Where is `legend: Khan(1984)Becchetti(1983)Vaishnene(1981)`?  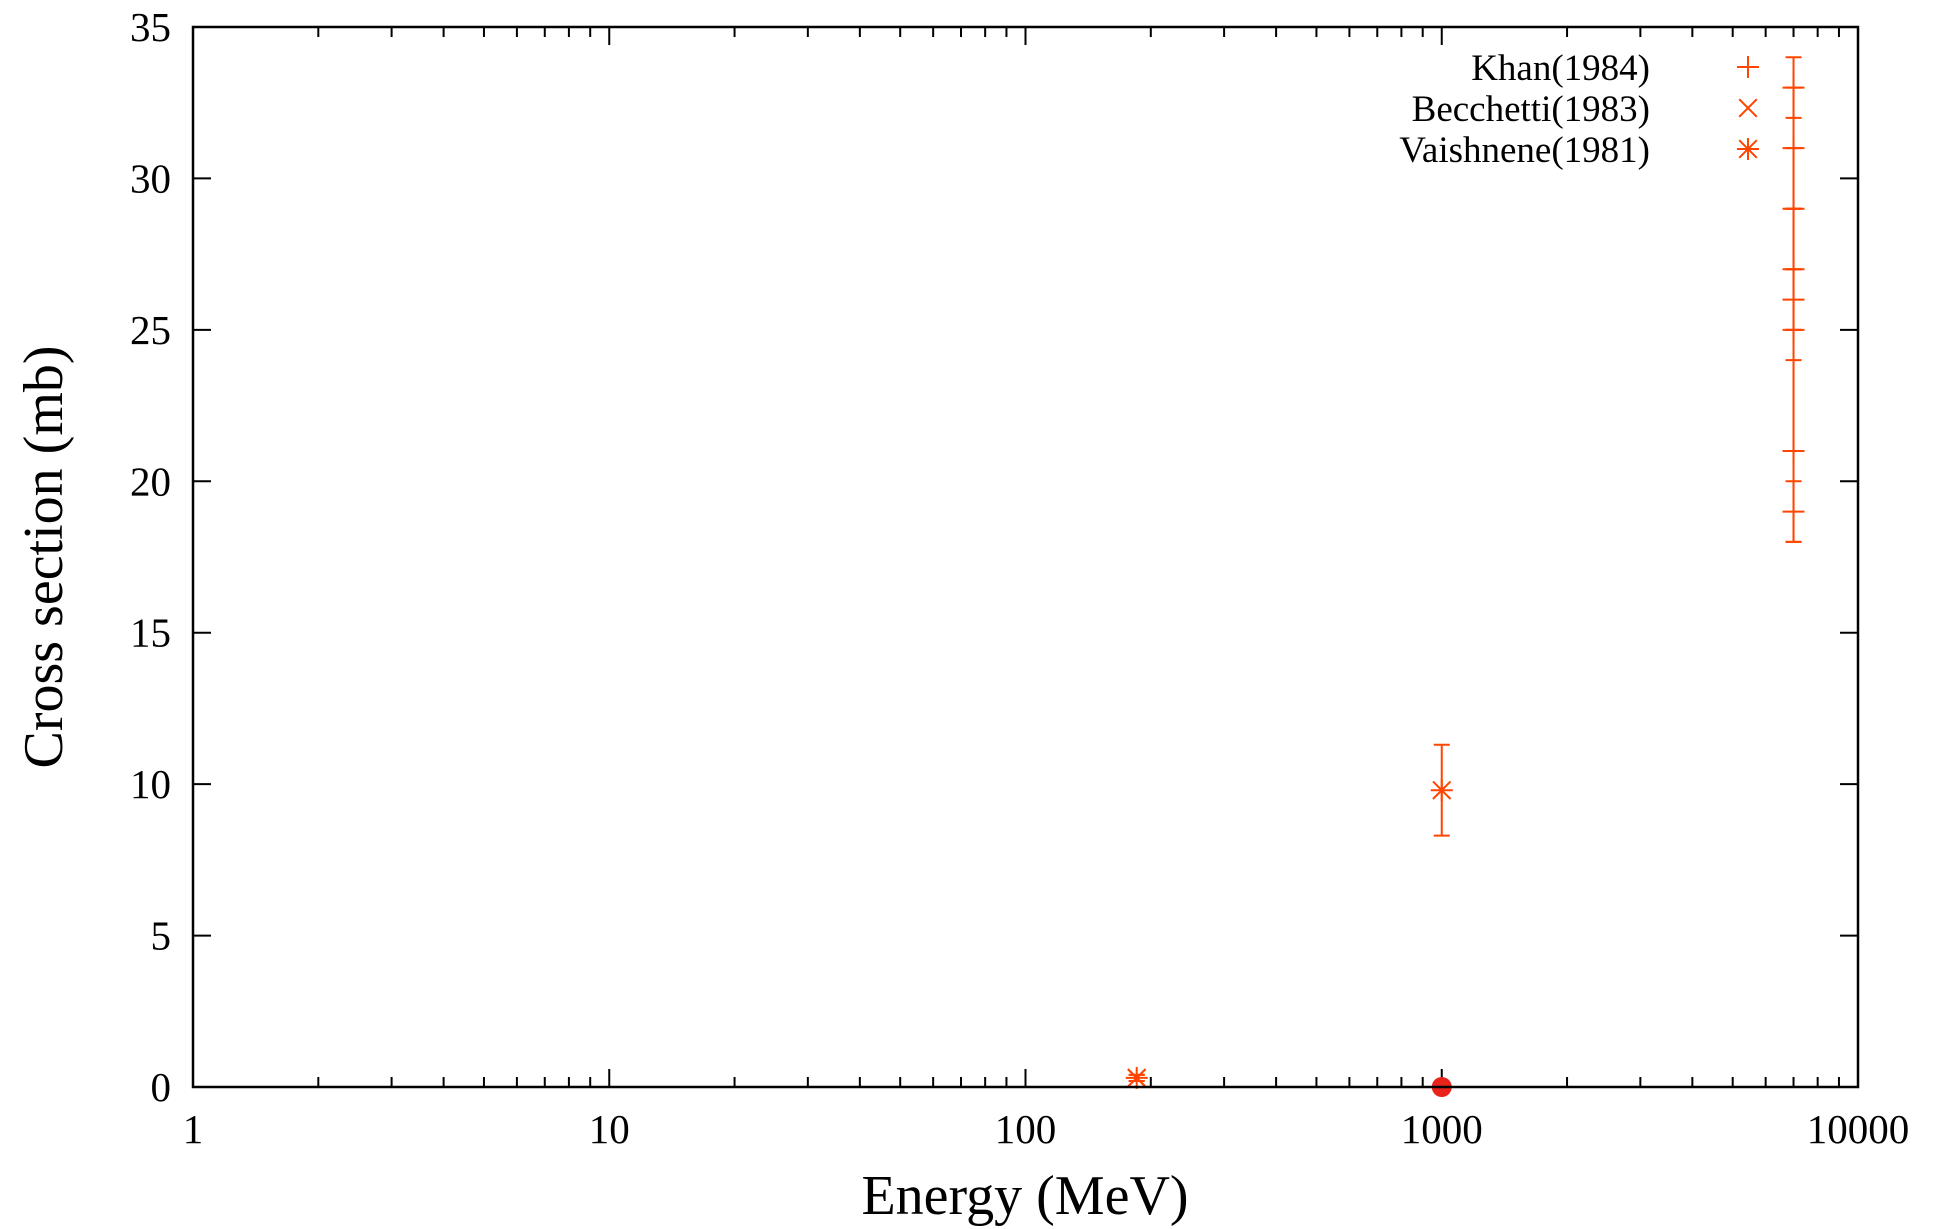 legend: Khan(1984)Becchetti(1983)Vaishnene(1981) is located at coordinates (1579, 109).